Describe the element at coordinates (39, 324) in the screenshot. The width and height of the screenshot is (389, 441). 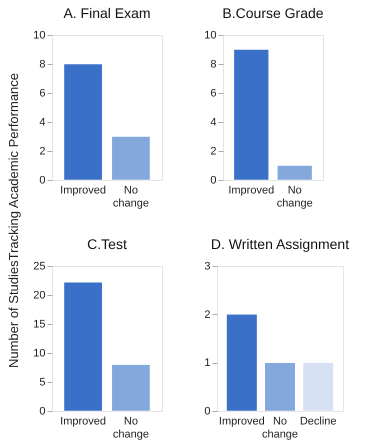
I see `y-tick-label: 15` at that location.